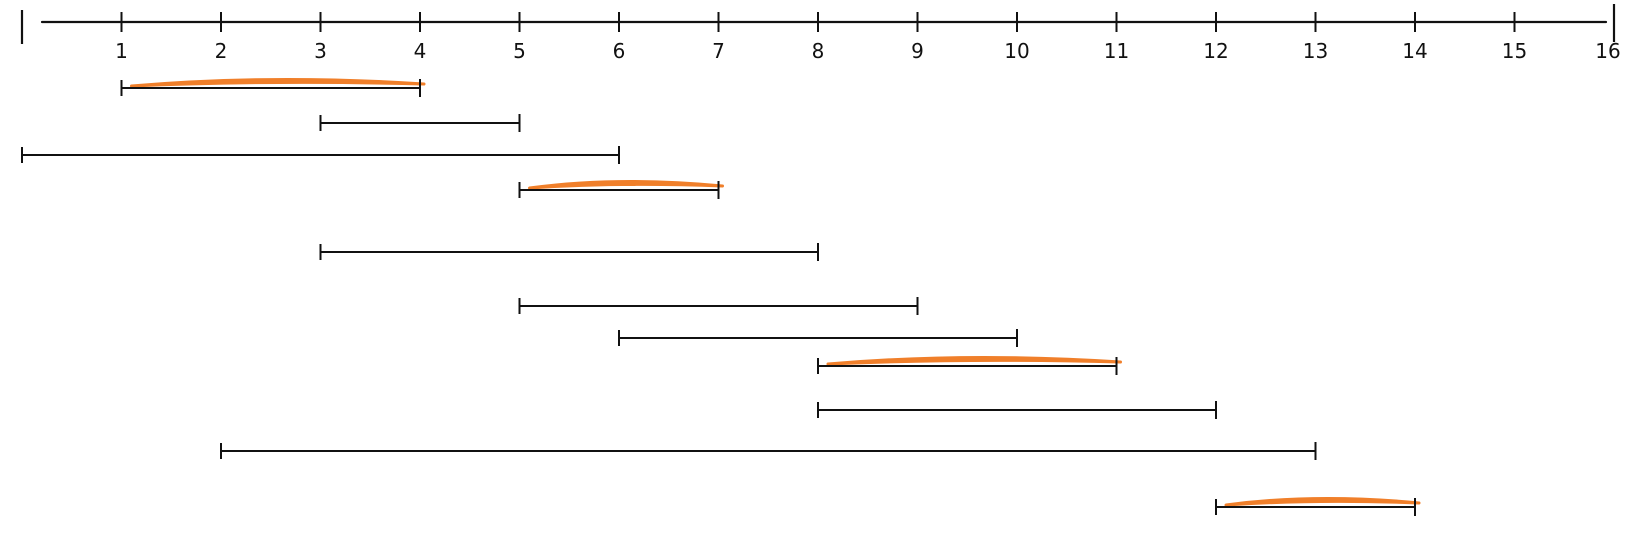 The image size is (1640, 546). Describe the element at coordinates (818, 51) in the screenshot. I see `axis-tick-label: 8` at that location.